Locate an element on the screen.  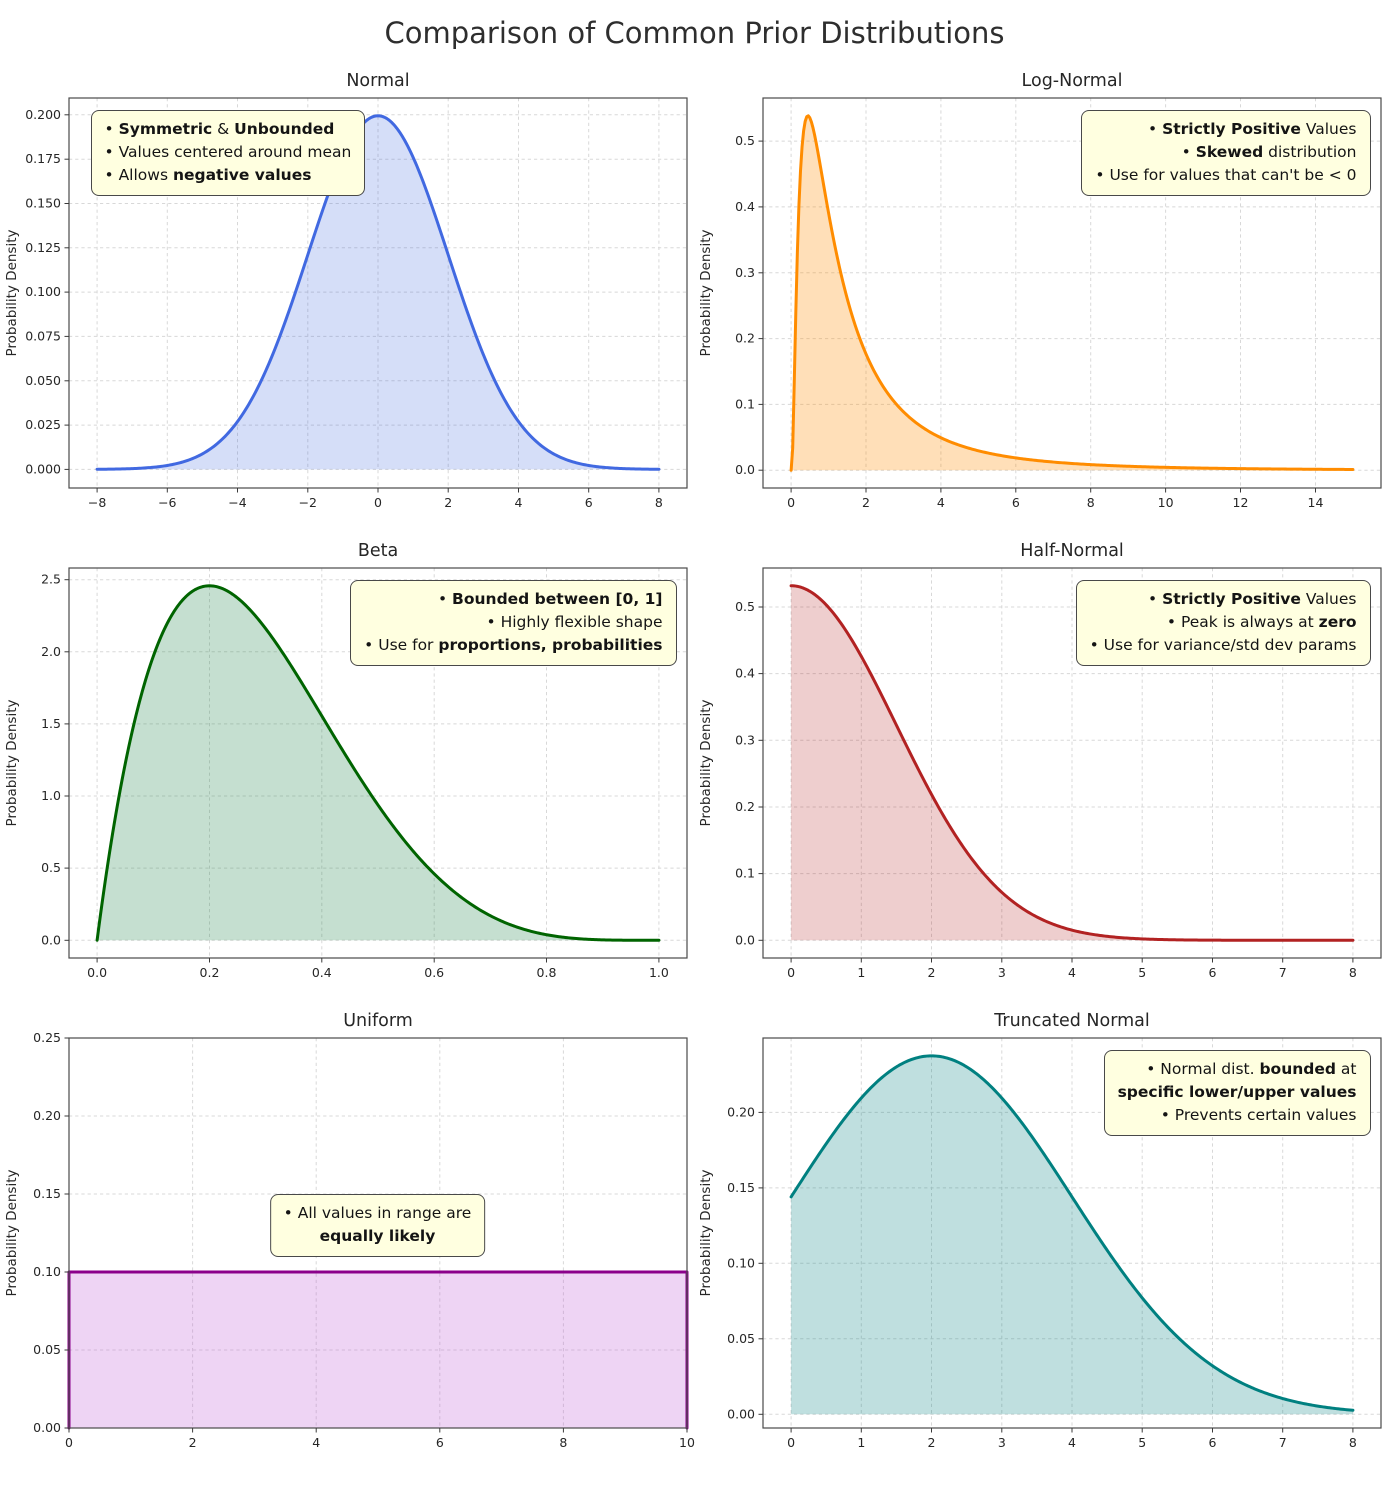
annotation-text-bold: Symmetric is located at coordinates (165, 129).